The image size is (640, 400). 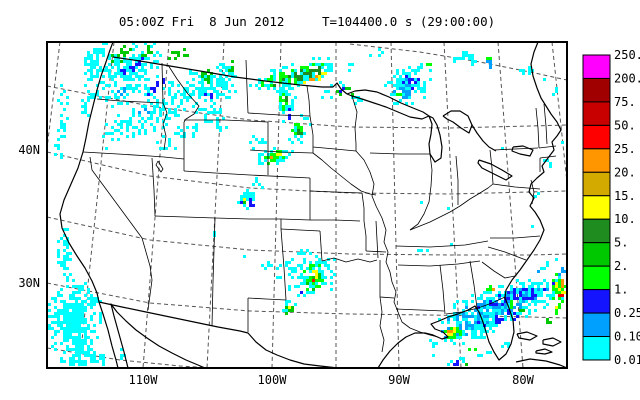 What do you see at coordinates (625, 172) in the screenshot?
I see `colorbar-label: 20.` at bounding box center [625, 172].